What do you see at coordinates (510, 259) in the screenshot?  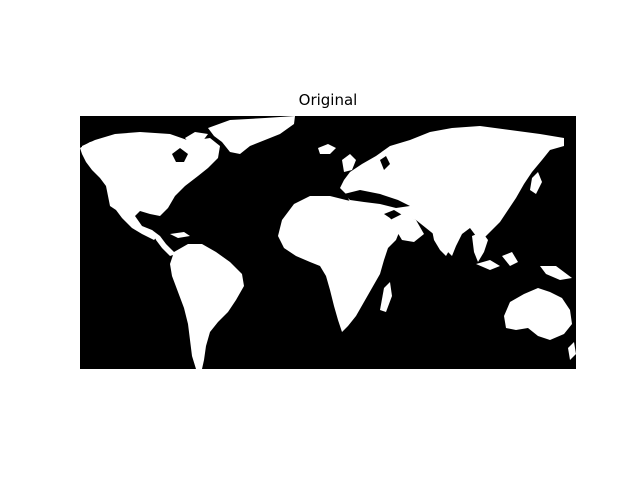 I see `borneo` at bounding box center [510, 259].